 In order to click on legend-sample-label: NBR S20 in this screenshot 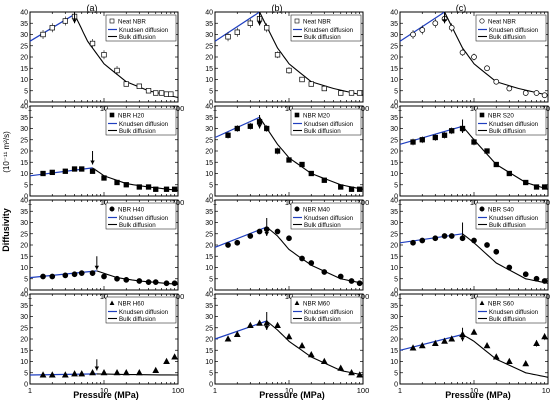, I will do `click(501, 116)`.